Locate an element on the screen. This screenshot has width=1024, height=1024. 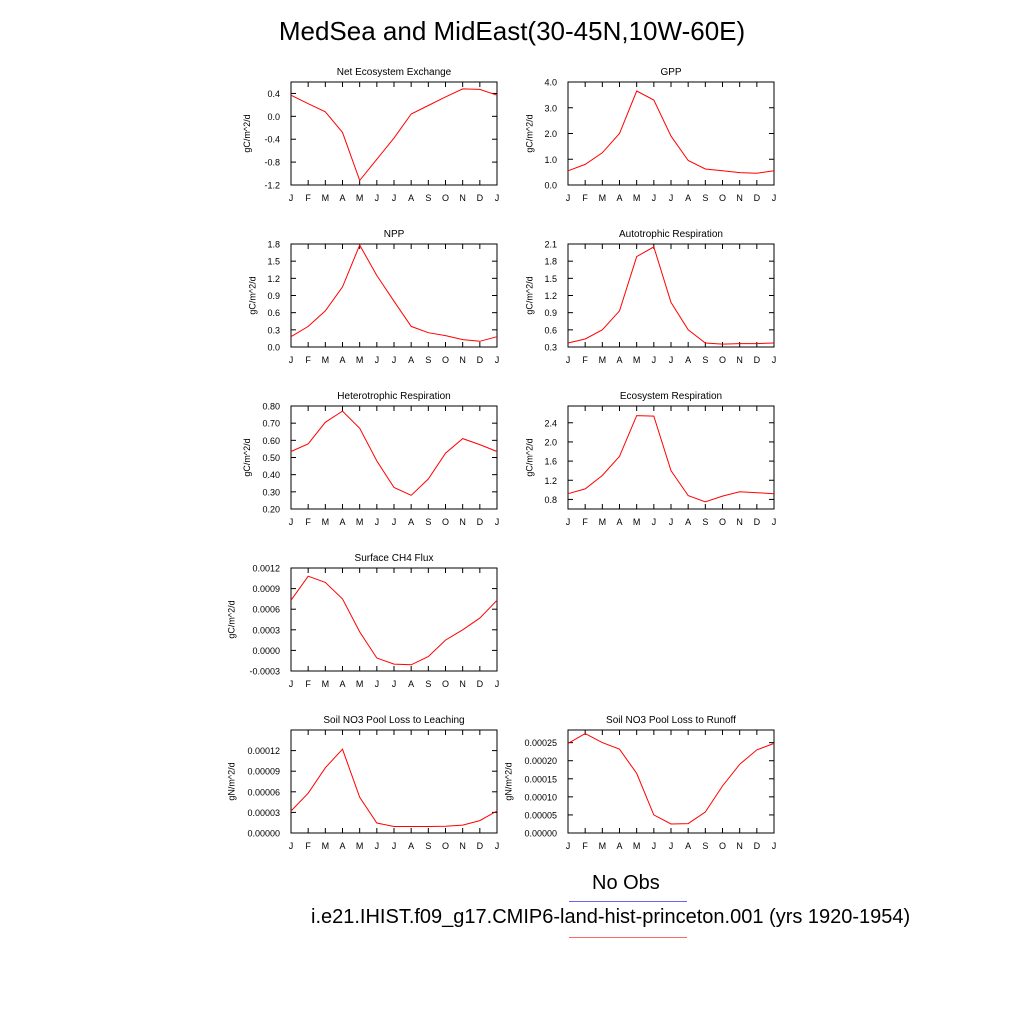
chart-8-xtick-label: S is located at coordinates (705, 846).